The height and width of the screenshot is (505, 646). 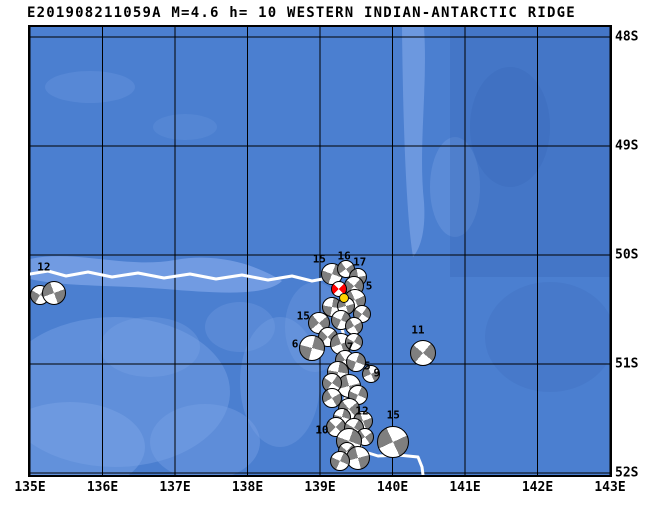 I want to click on beachball-depth-label: 17, so click(x=360, y=262).